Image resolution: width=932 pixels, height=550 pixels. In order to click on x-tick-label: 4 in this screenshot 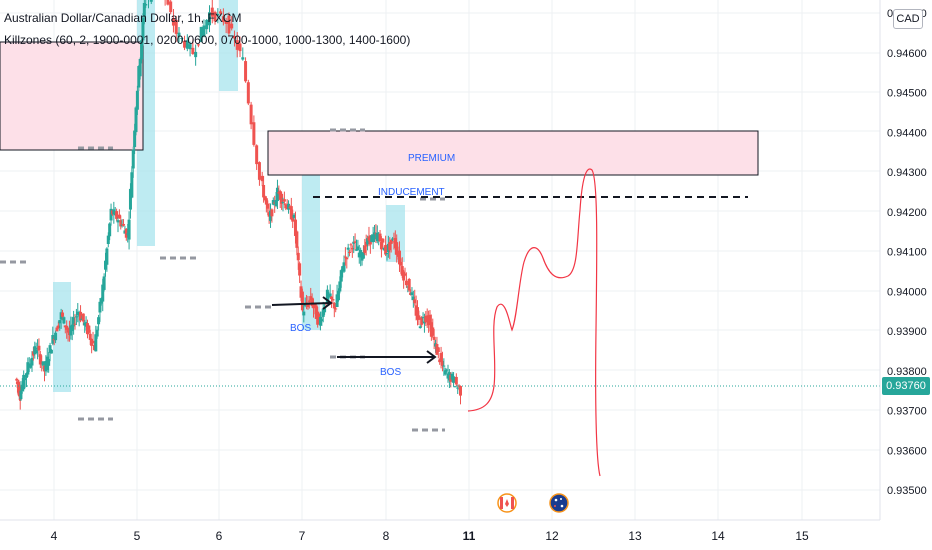, I will do `click(54, 536)`.